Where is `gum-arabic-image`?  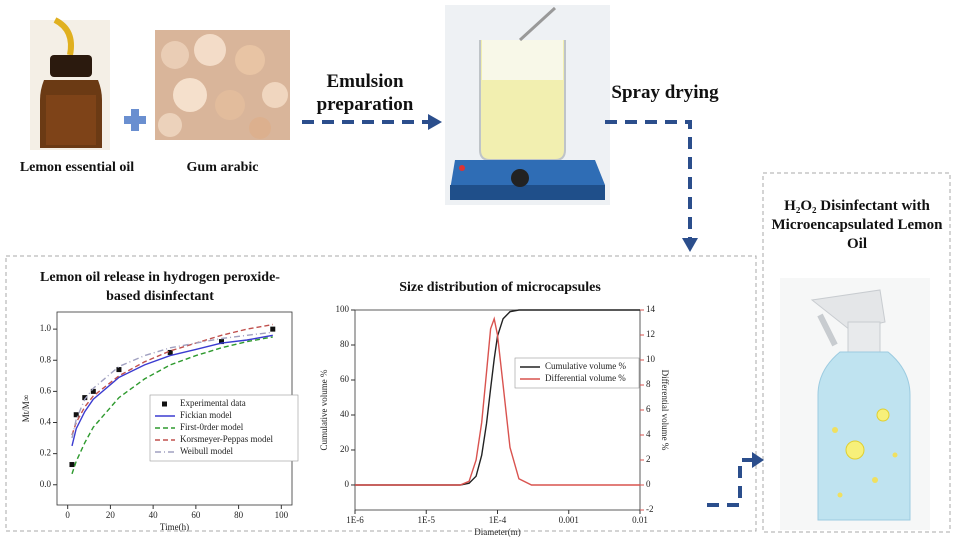 gum-arabic-image is located at coordinates (222, 85).